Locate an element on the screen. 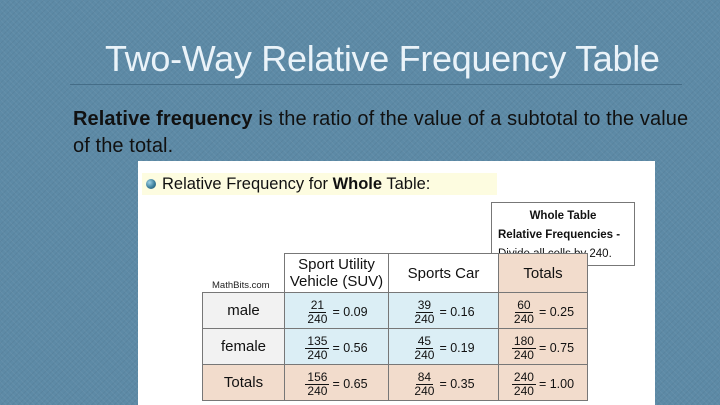 This screenshot has width=720, height=405. fraction-numerator: 240 is located at coordinates (523, 377).